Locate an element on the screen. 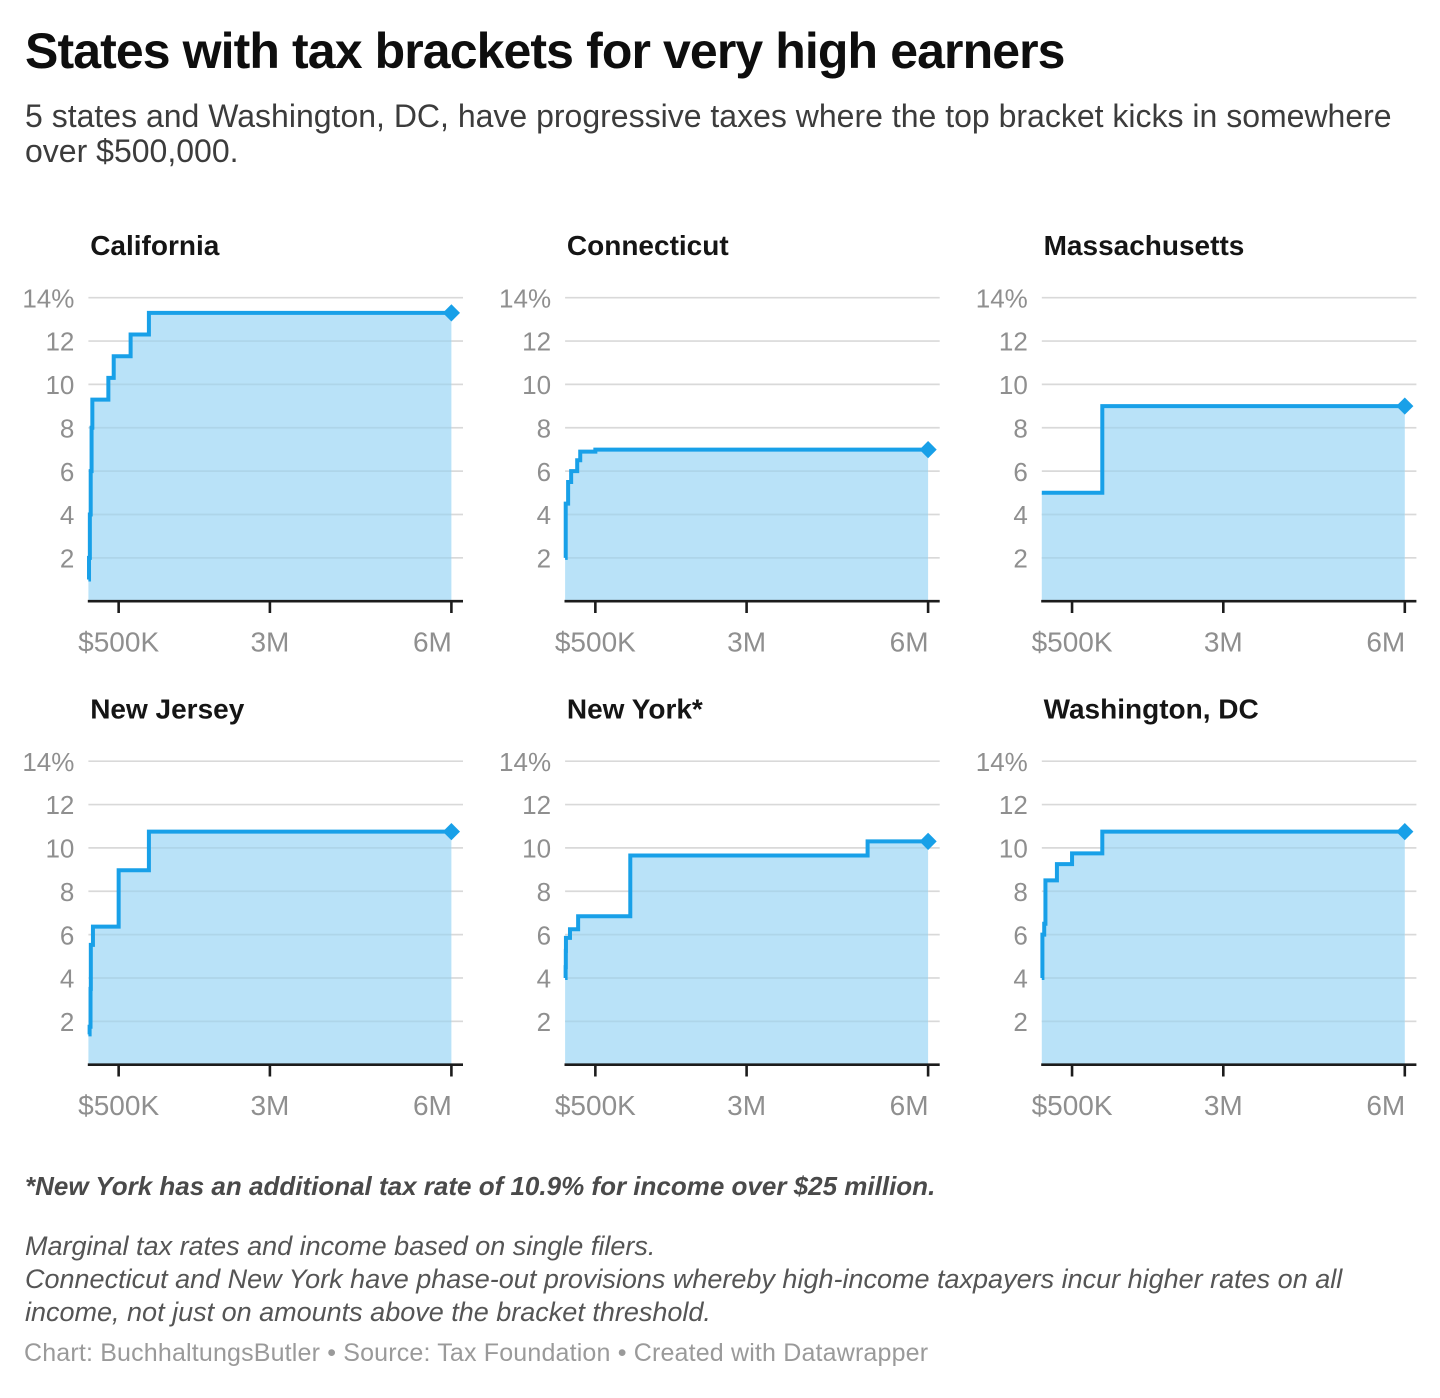 The image size is (1440, 1398). svg-text: California is located at coordinates (155, 245).